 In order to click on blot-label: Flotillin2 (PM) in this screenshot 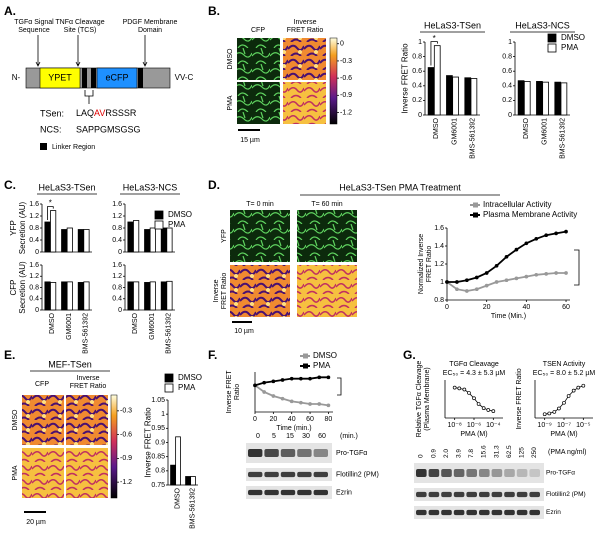, I will do `click(566, 494)`.